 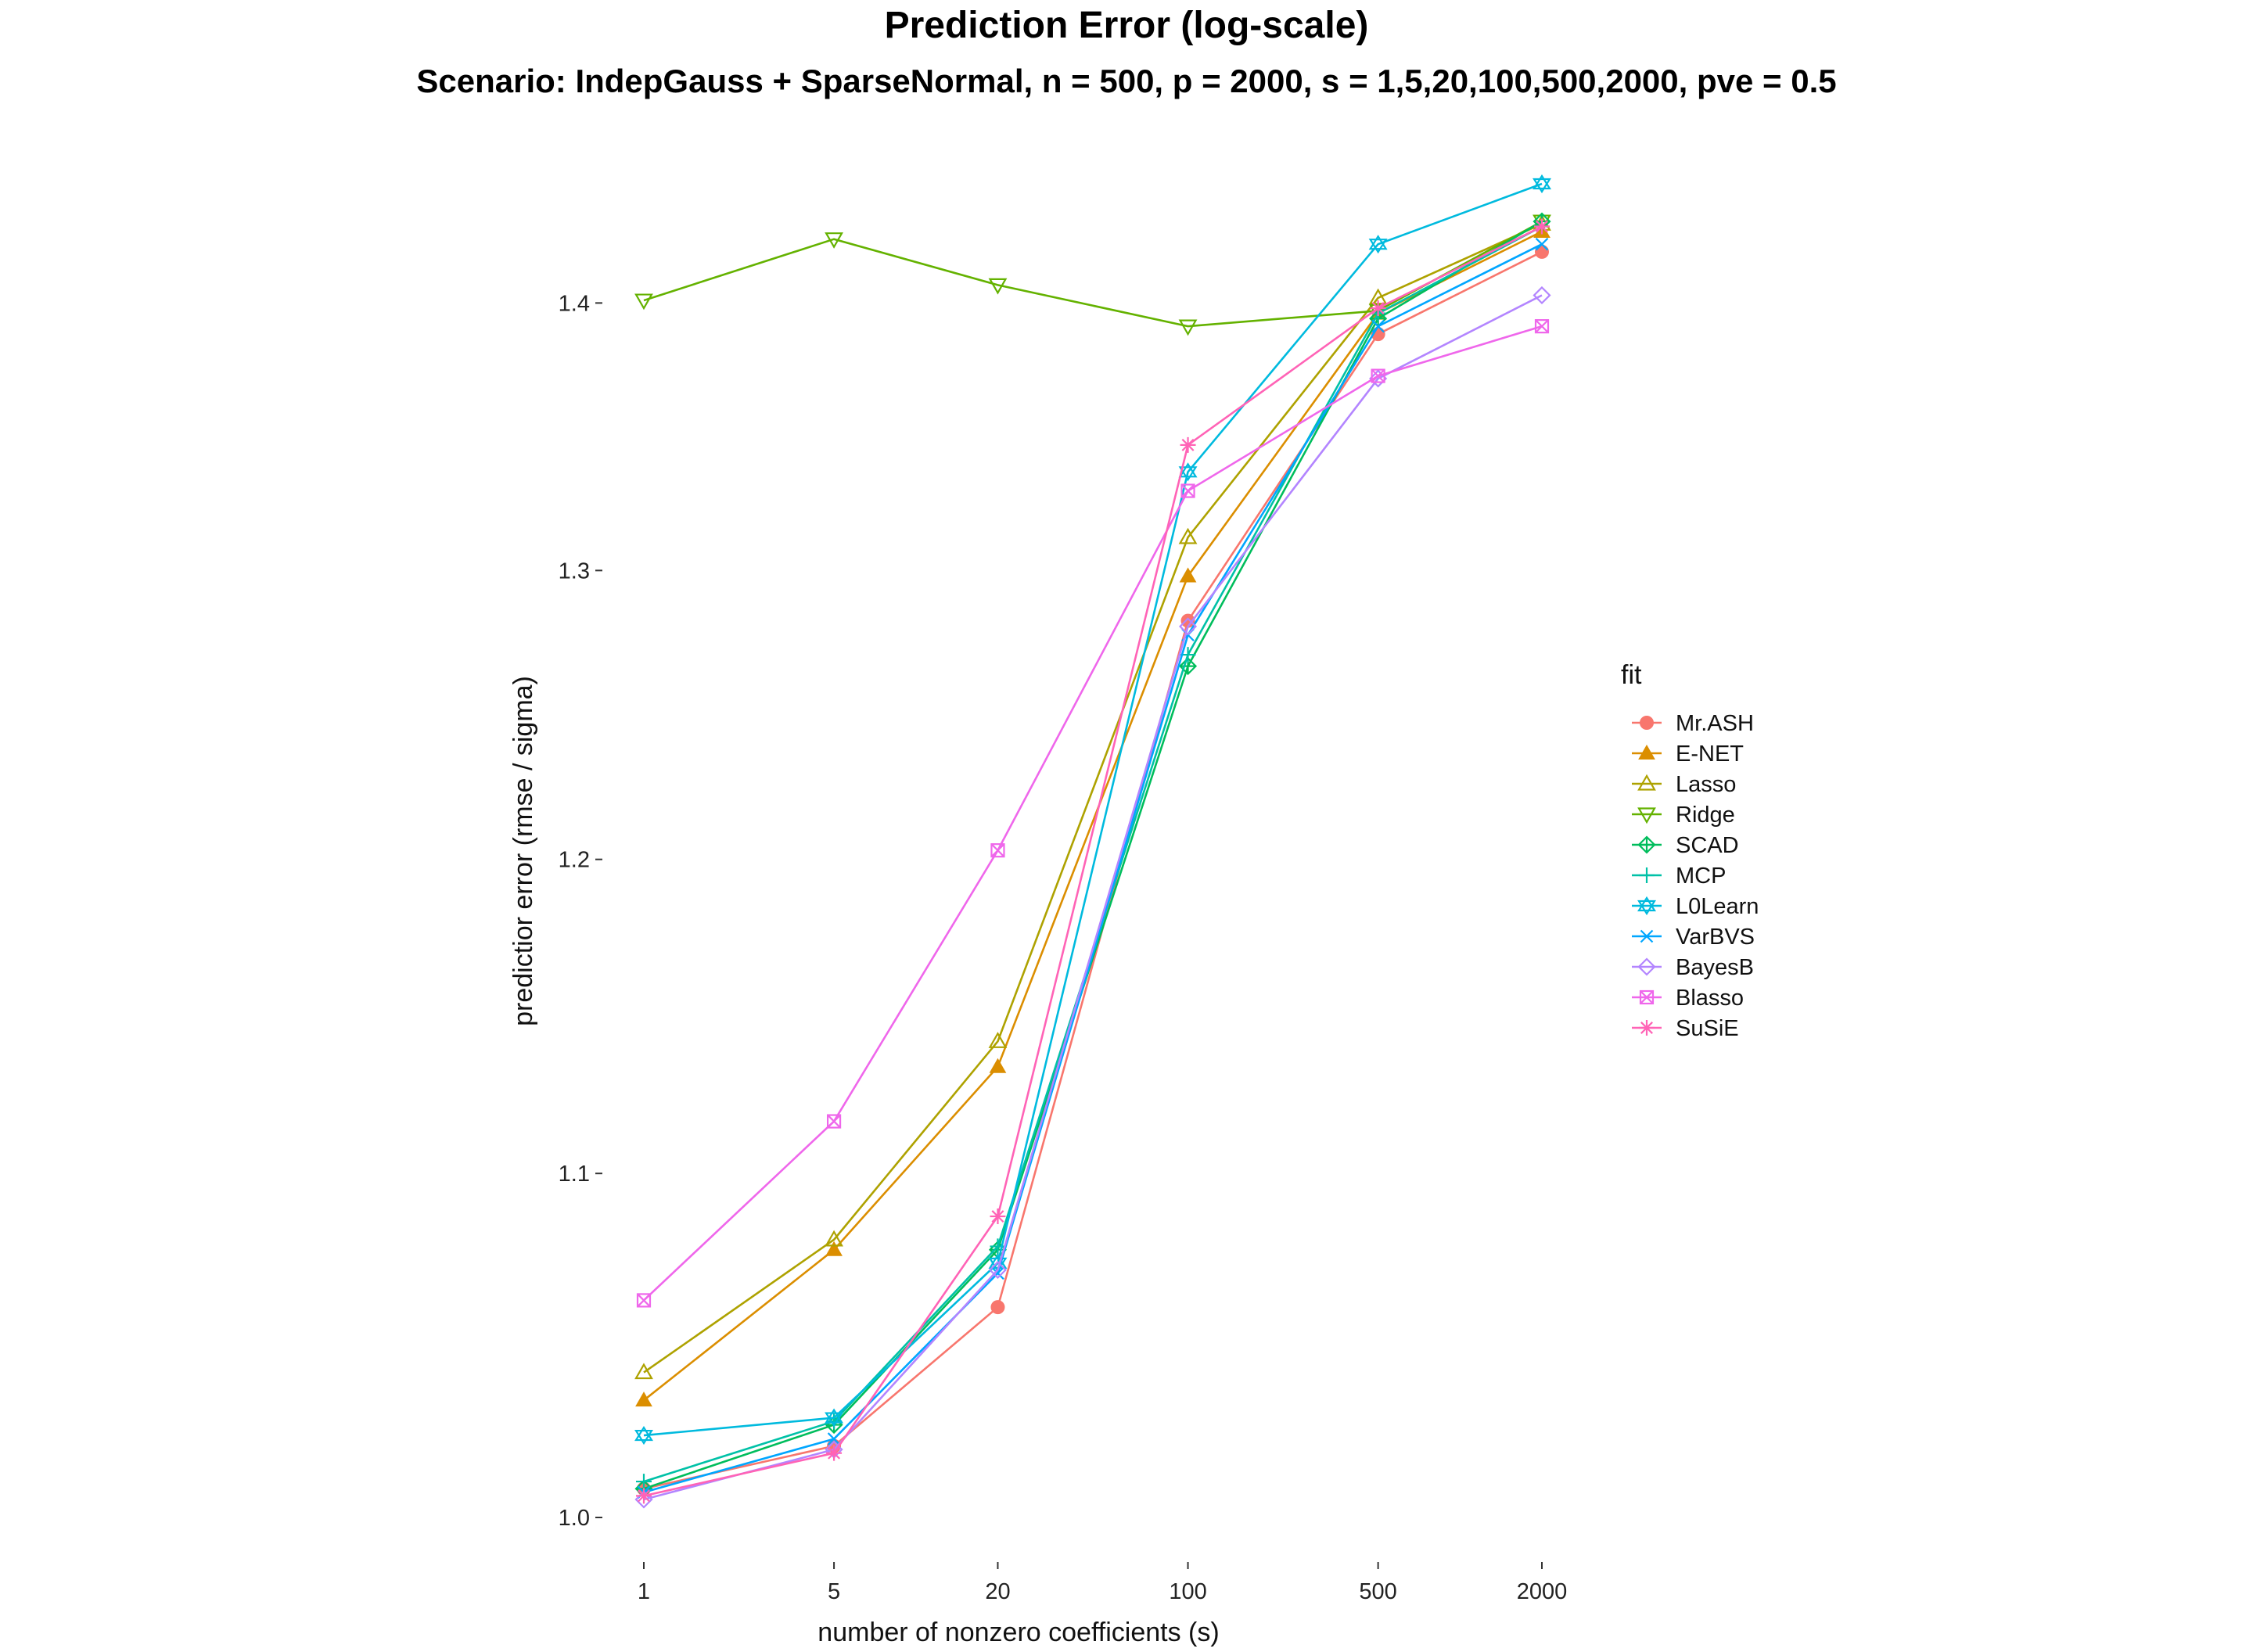 I want to click on legend-title: fit, so click(x=1631, y=675).